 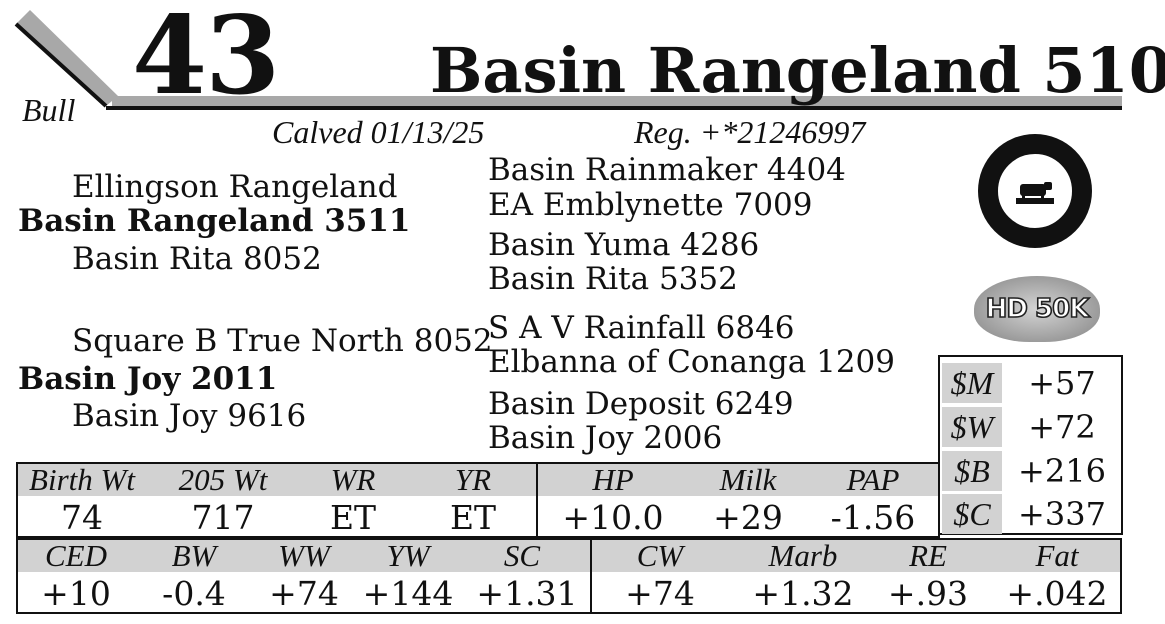 I want to click on header-cell: WR, so click(x=353, y=479).